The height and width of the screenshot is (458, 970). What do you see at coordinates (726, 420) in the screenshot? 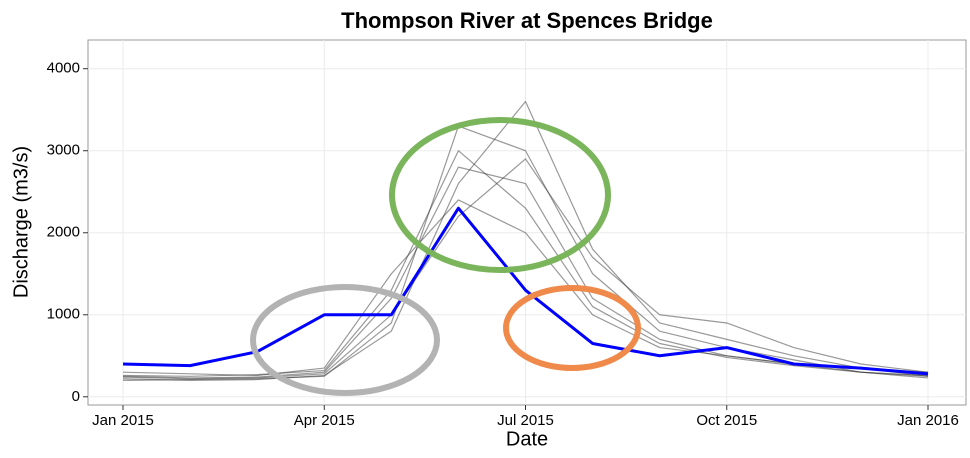
I see `x-tick-label: Oct 2015` at bounding box center [726, 420].